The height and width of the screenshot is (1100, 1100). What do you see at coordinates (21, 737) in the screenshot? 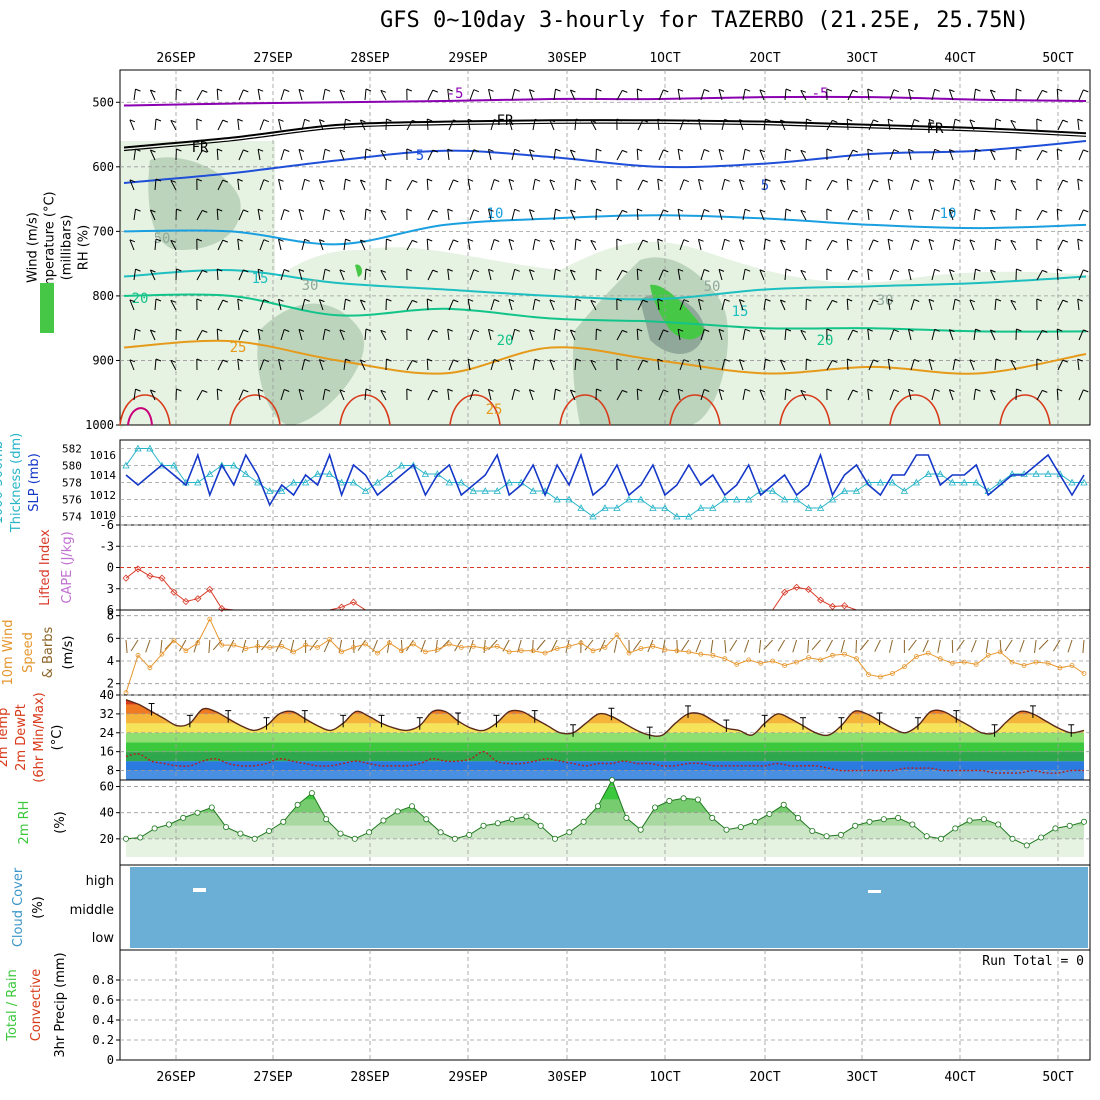
I see `y-axis-label: 2m DewPt` at bounding box center [21, 737].